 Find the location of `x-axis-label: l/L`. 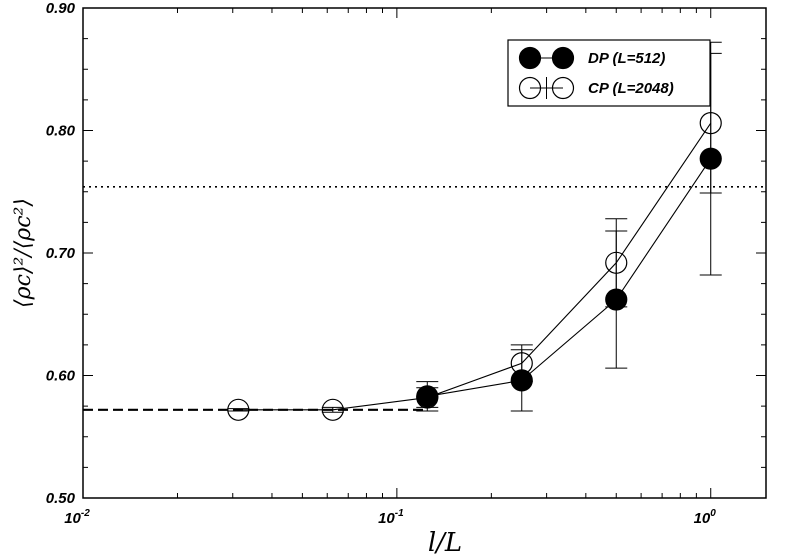

x-axis-label: l/L is located at coordinates (445, 543).